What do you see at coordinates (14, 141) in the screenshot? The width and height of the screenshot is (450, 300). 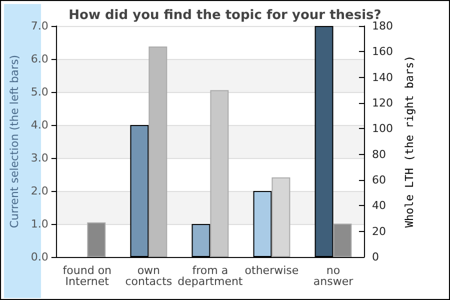 I see `y-axis-title: Current selection (the left bars)` at bounding box center [14, 141].